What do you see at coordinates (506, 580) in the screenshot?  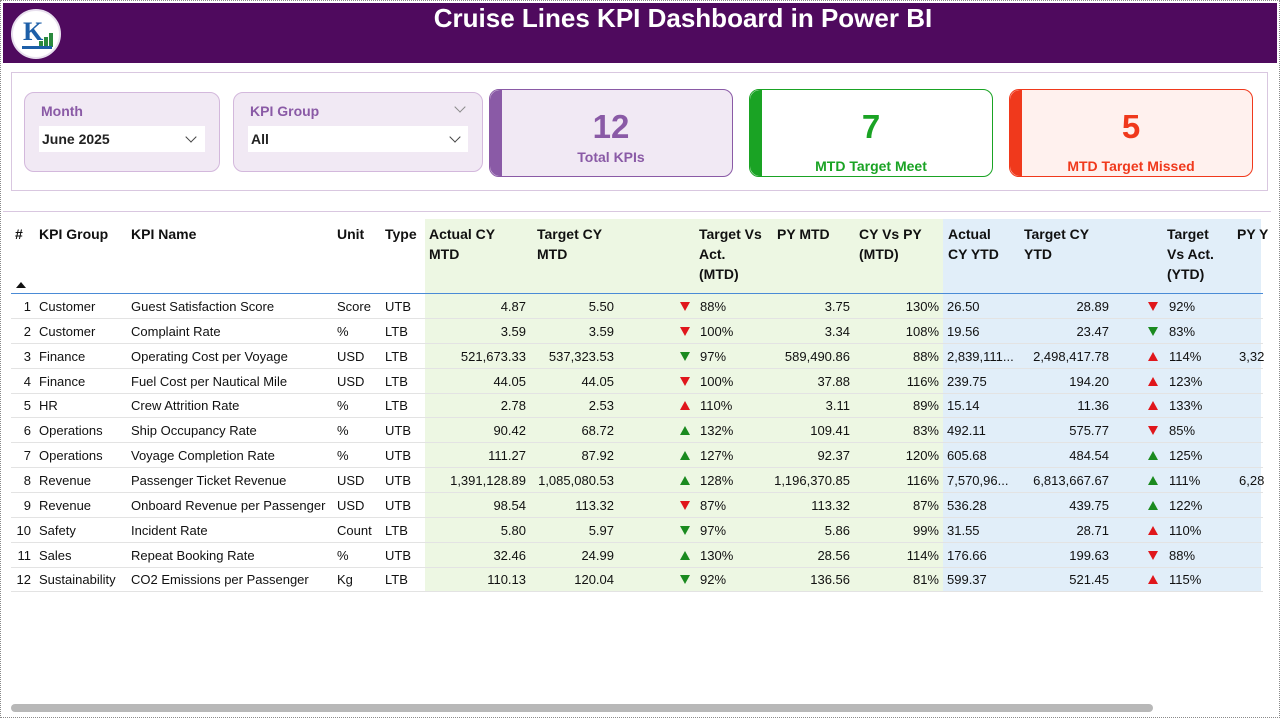 I see `cell-actual-cy-mtd: 110.13` at bounding box center [506, 580].